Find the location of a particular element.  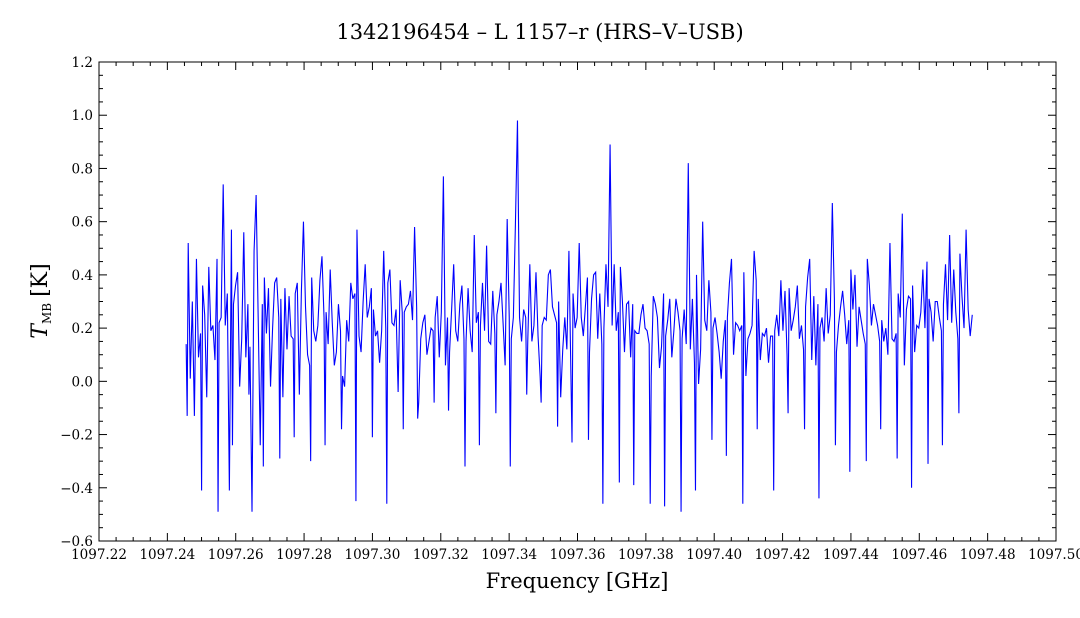

x-tick-label: 1097.24 is located at coordinates (167, 555).